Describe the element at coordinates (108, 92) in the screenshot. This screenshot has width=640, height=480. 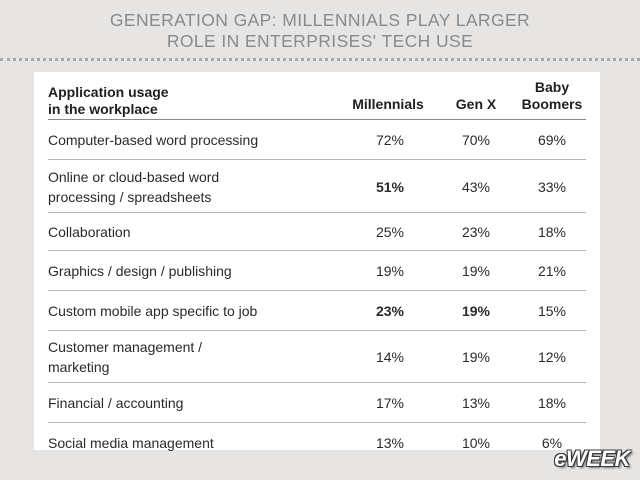
I see `column-header-application-line-1: Application usage` at that location.